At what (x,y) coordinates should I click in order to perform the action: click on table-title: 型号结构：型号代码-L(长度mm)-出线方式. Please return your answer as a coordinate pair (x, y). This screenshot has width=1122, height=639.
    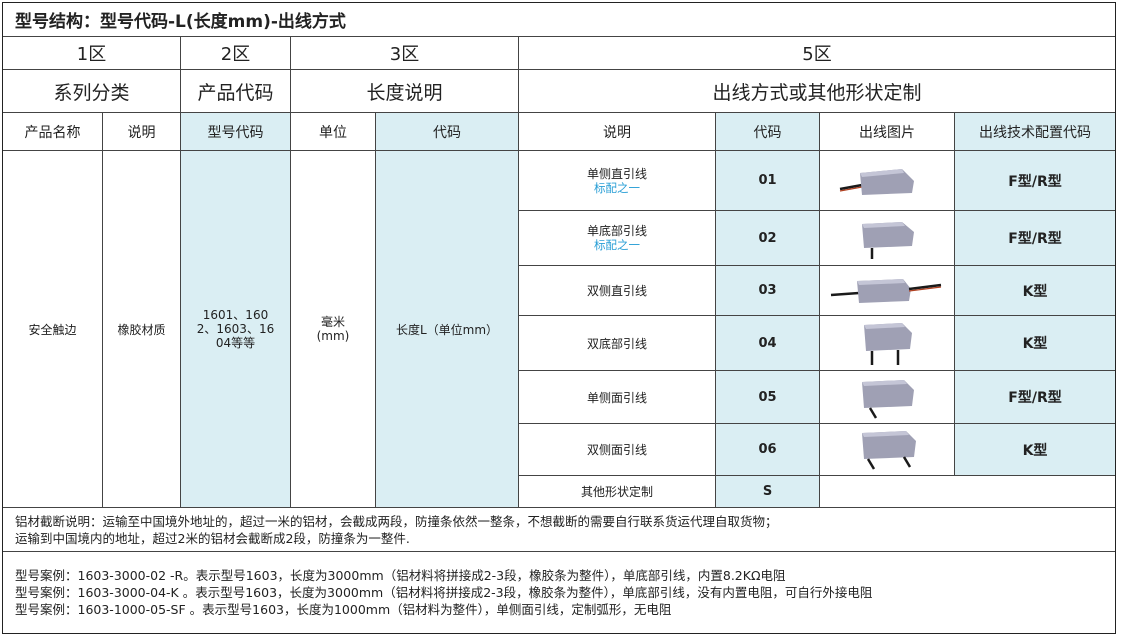
    Looking at the image, I should click on (559, 20).